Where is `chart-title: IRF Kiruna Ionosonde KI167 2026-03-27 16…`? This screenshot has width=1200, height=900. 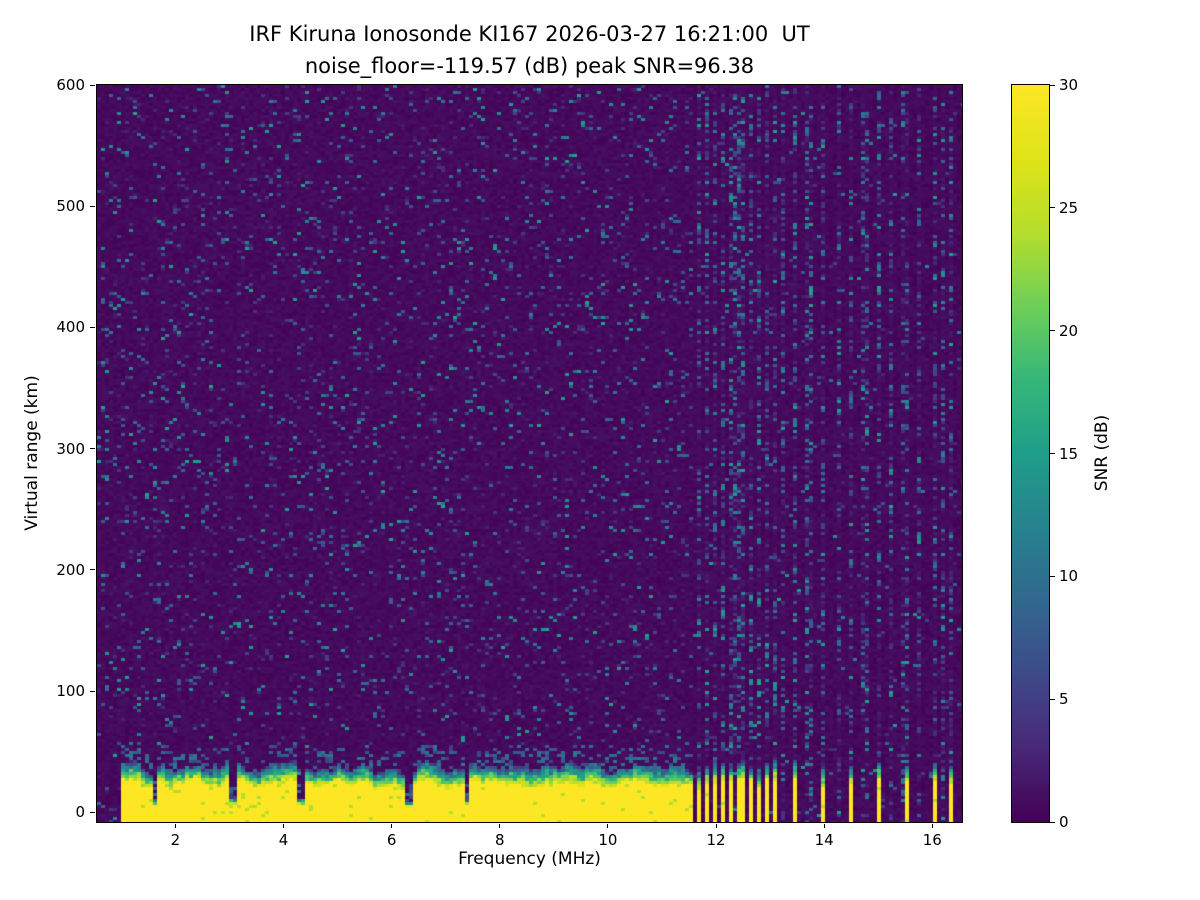
chart-title: IRF Kiruna Ionosonde KI167 2026-03-27 16… is located at coordinates (529, 34).